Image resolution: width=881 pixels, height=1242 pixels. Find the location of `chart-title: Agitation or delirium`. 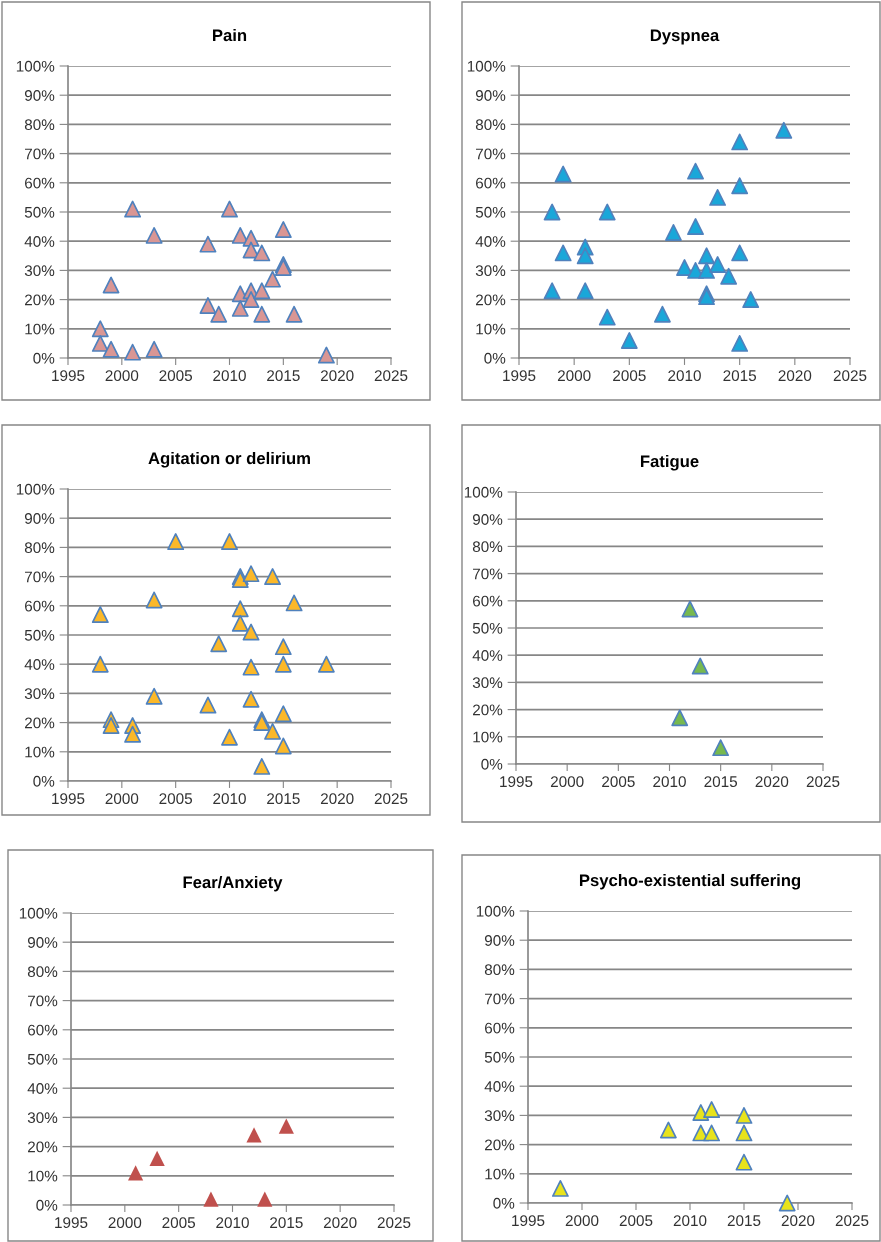

chart-title: Agitation or delirium is located at coordinates (229, 459).